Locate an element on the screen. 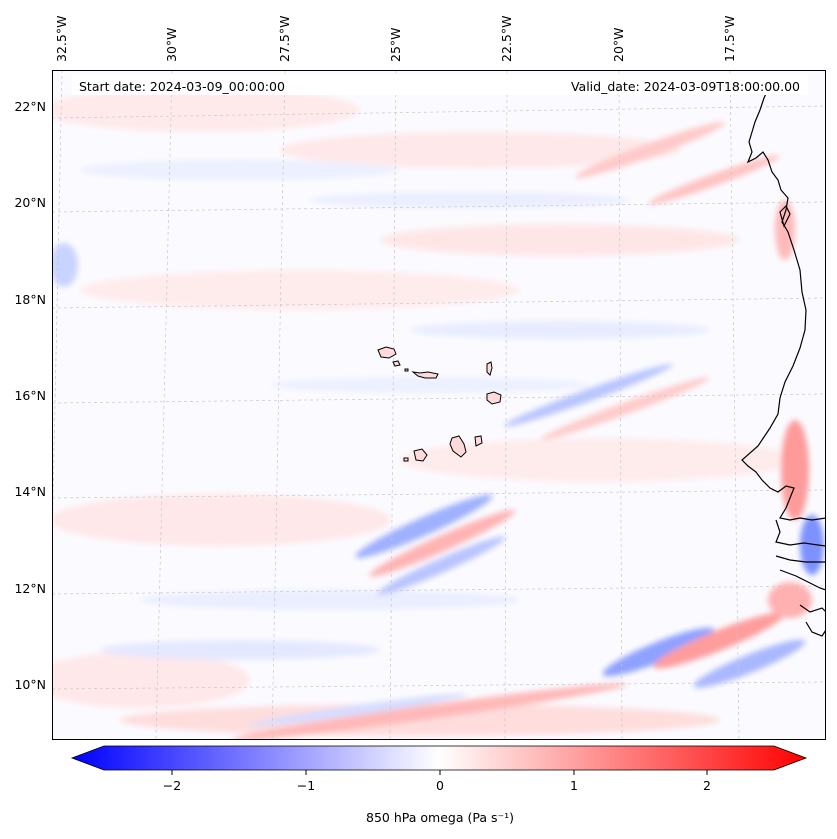  island-sal is located at coordinates (489, 368).